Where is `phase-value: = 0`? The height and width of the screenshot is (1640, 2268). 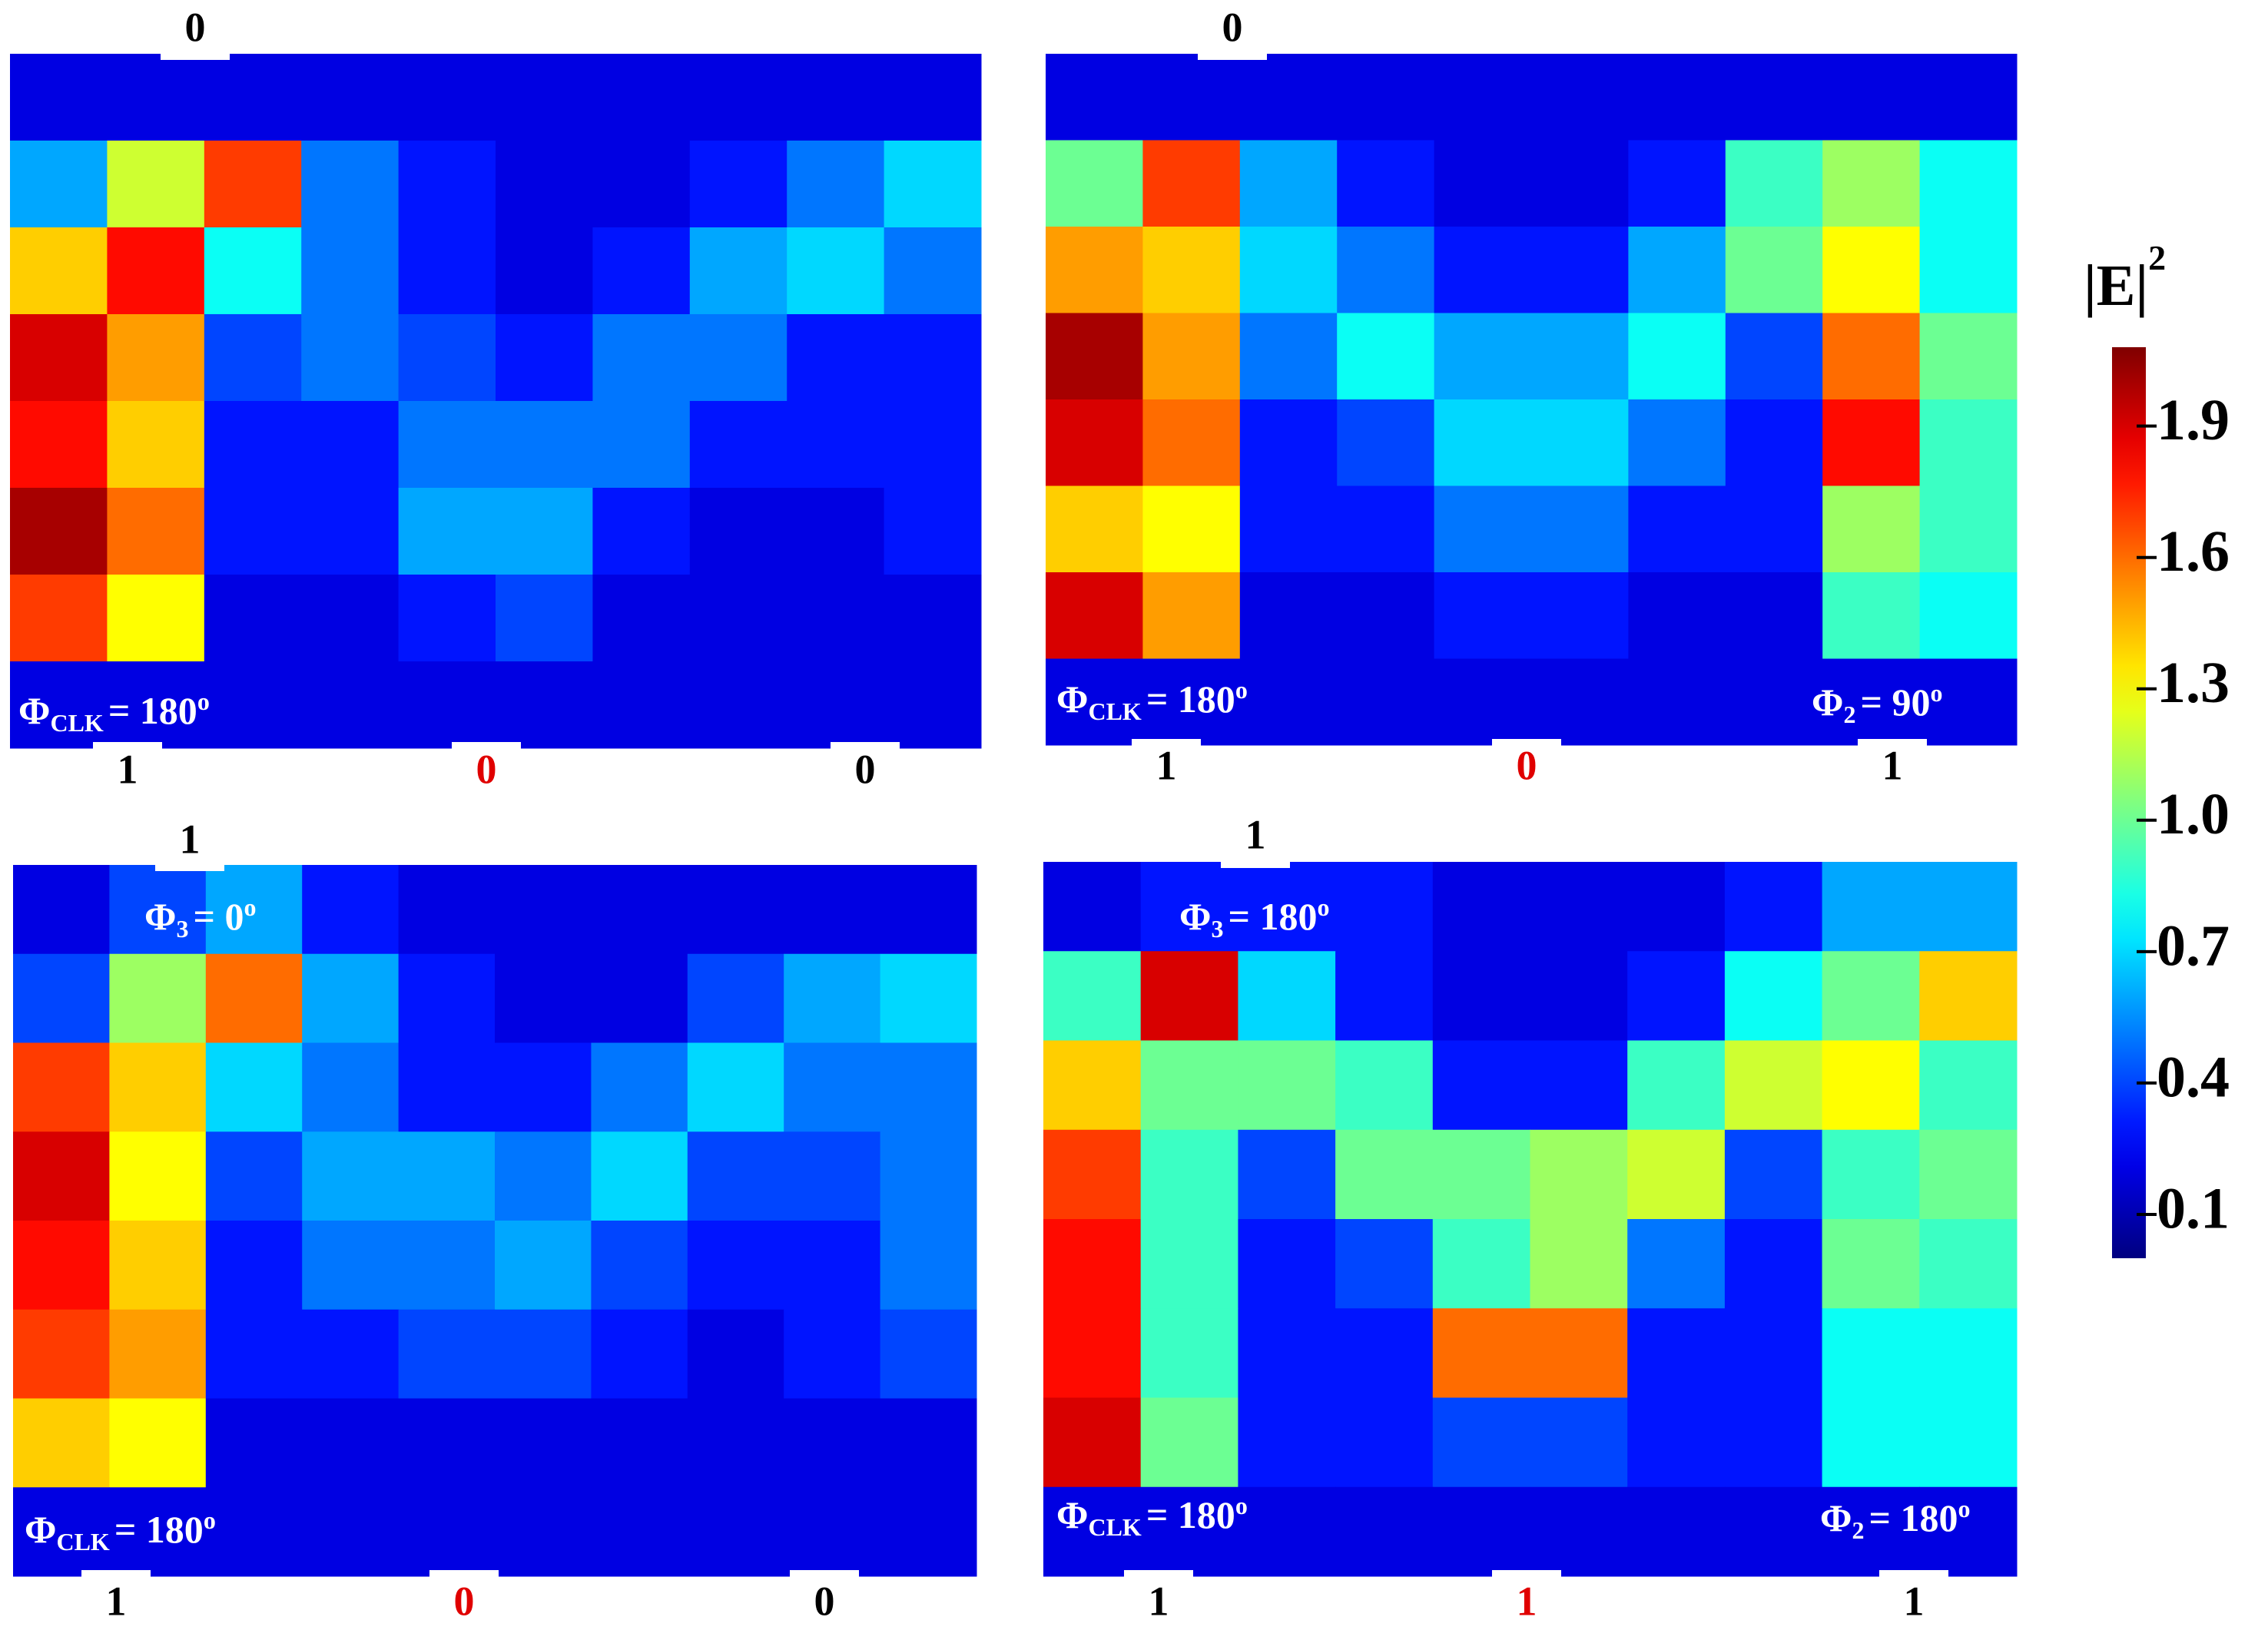 phase-value: = 0 is located at coordinates (219, 916).